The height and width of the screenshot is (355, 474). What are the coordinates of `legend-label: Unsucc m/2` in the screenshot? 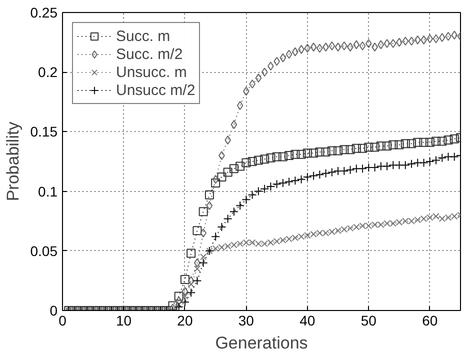 It's located at (156, 90).